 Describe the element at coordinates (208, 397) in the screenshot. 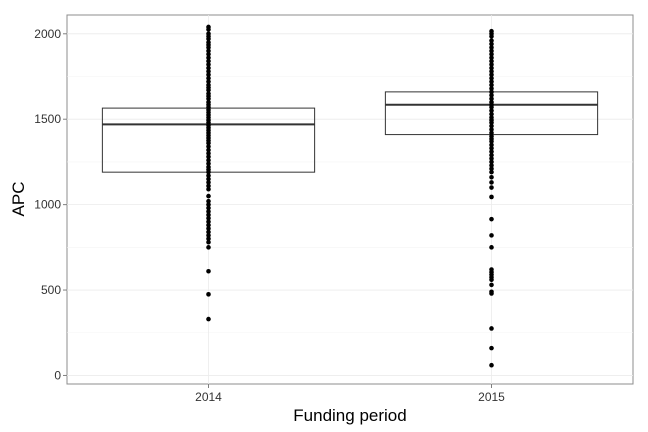

I see `x-tick-label: 2014` at that location.